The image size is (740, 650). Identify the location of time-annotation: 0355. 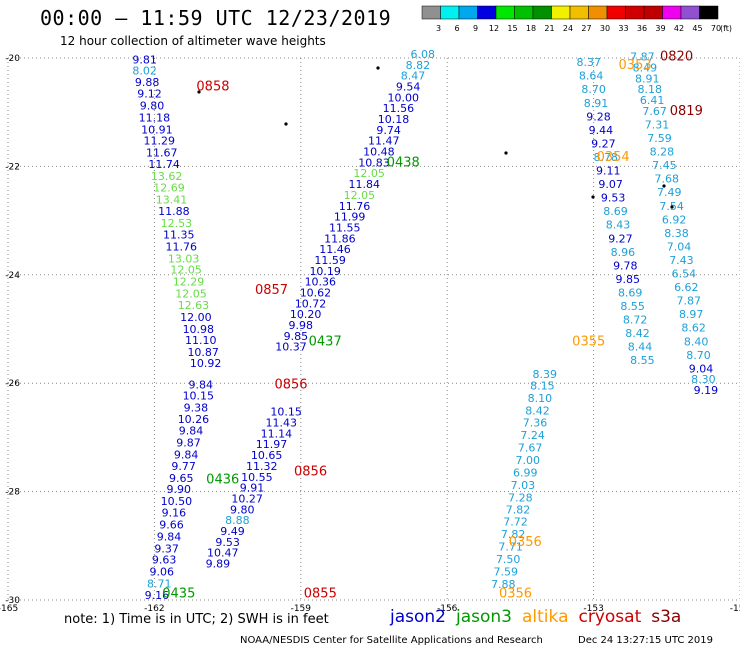
(588, 341).